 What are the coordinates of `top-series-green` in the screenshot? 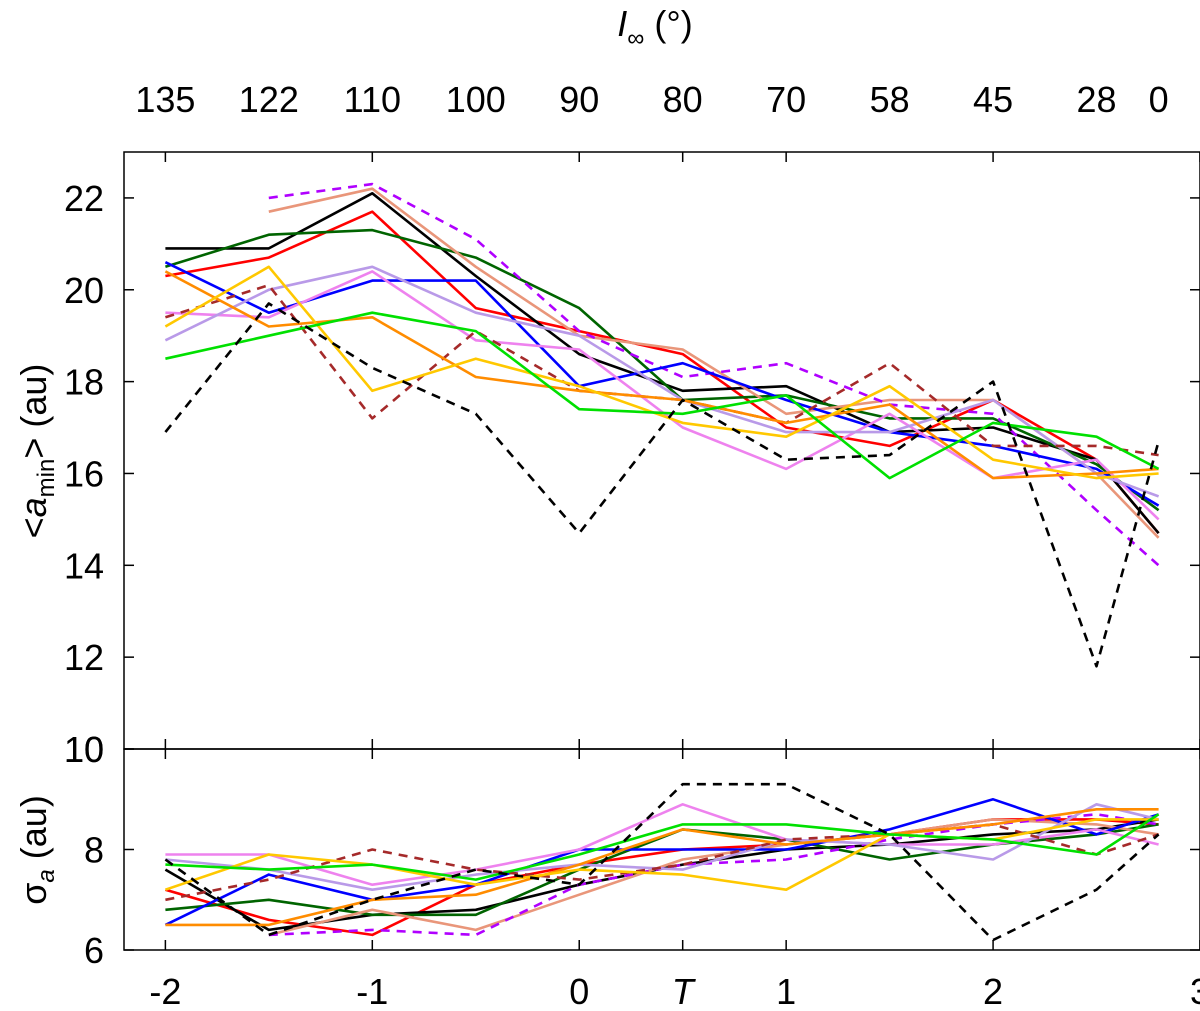 It's located at (662, 395).